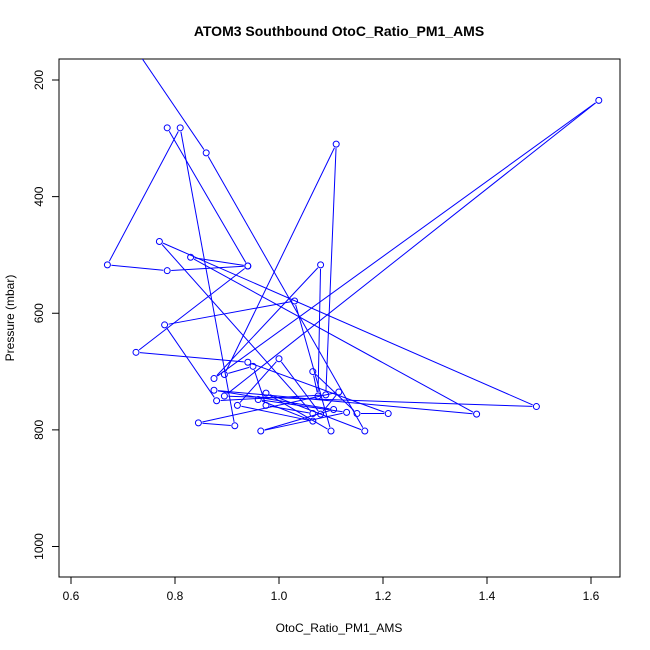 This screenshot has width=650, height=650. Describe the element at coordinates (39, 313) in the screenshot. I see `y-tick-label: 600` at that location.